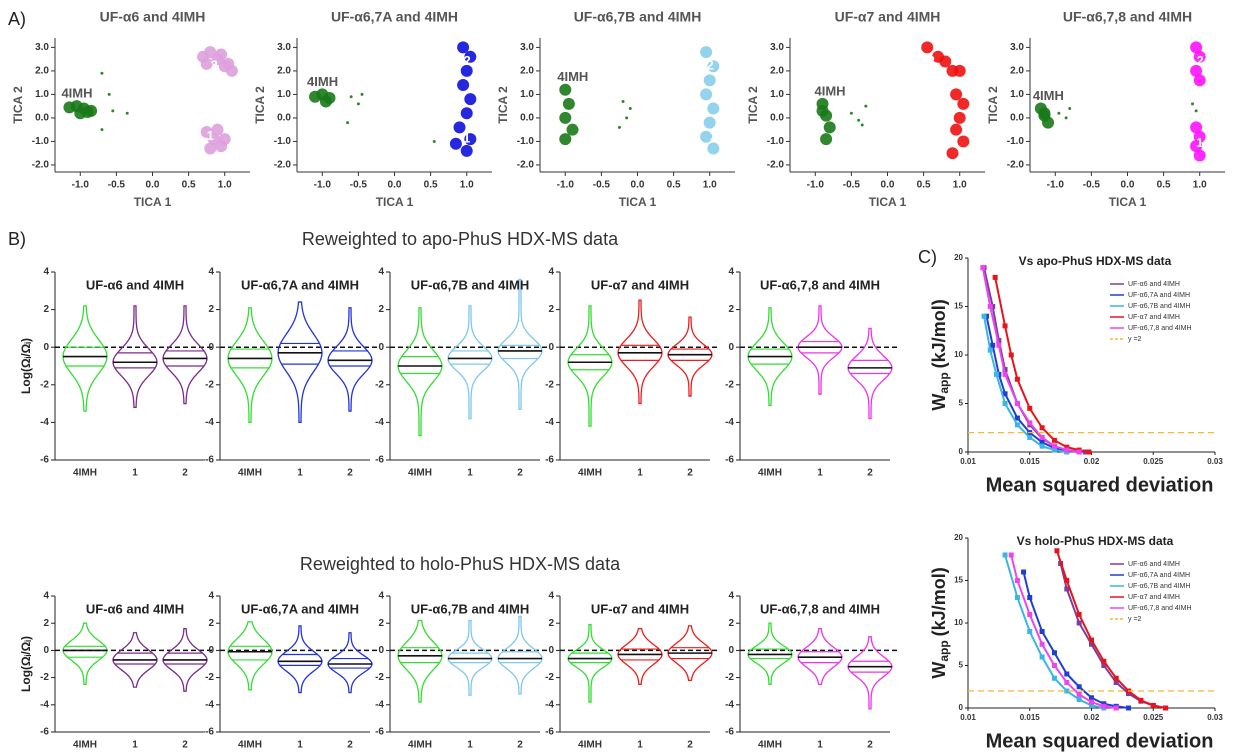  What do you see at coordinates (460, 564) in the screenshot?
I see `section-title: Reweighted to holo-PhuS HDX-MS data` at bounding box center [460, 564].